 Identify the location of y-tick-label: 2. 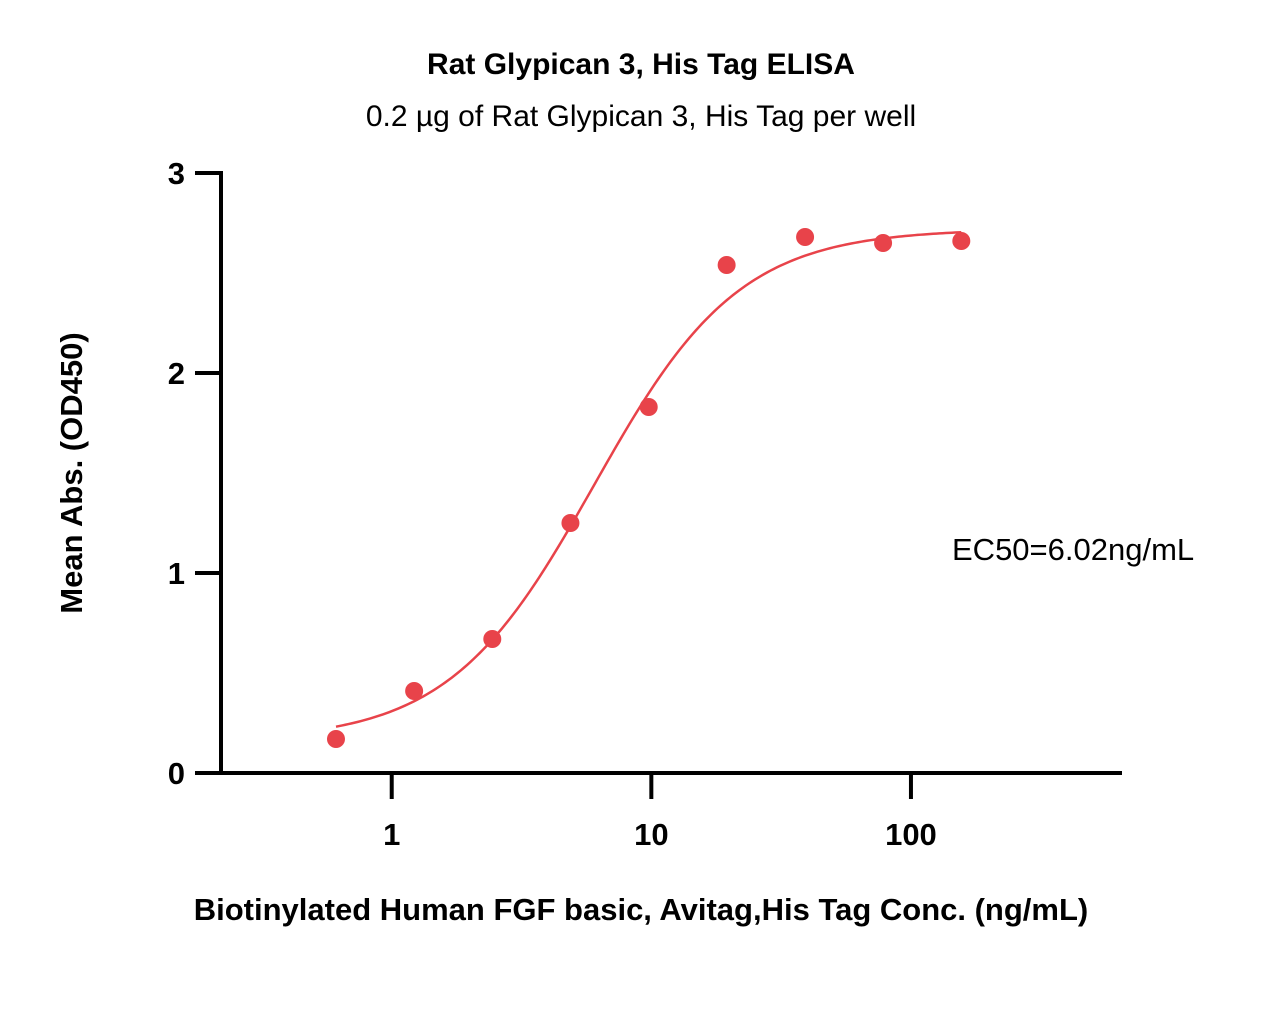
(176, 373).